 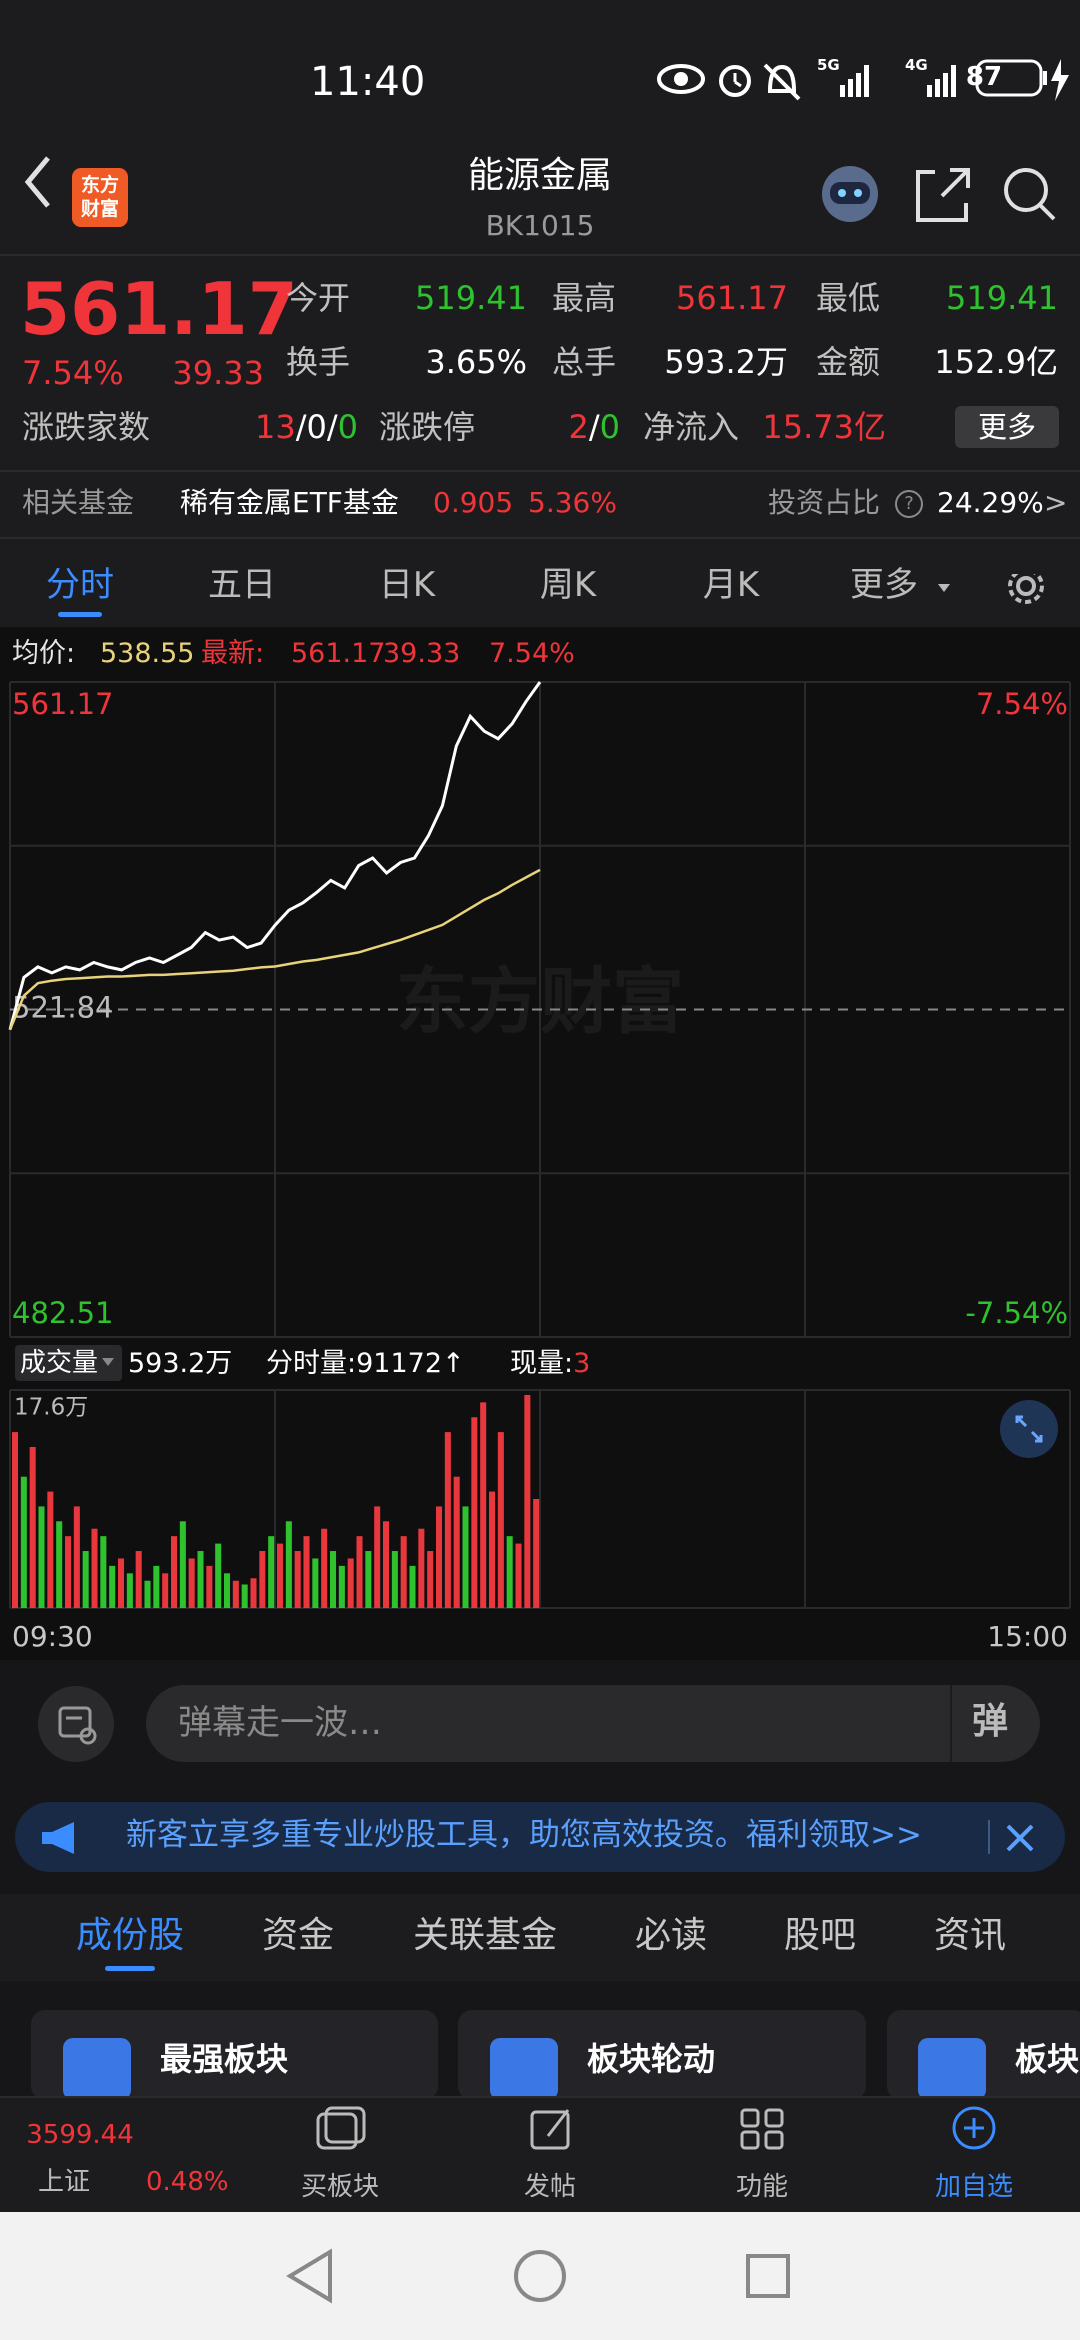 I want to click on sub-tab: 成份股, so click(x=130, y=1935).